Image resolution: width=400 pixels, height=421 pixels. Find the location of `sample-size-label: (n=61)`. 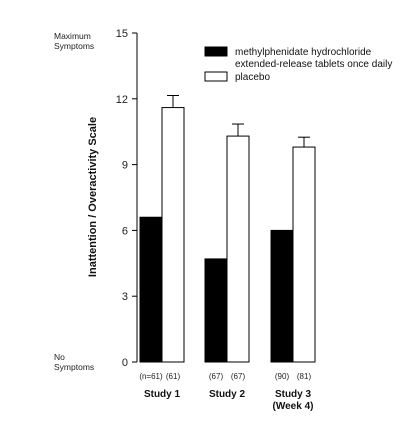

sample-size-label: (n=61) is located at coordinates (151, 376).